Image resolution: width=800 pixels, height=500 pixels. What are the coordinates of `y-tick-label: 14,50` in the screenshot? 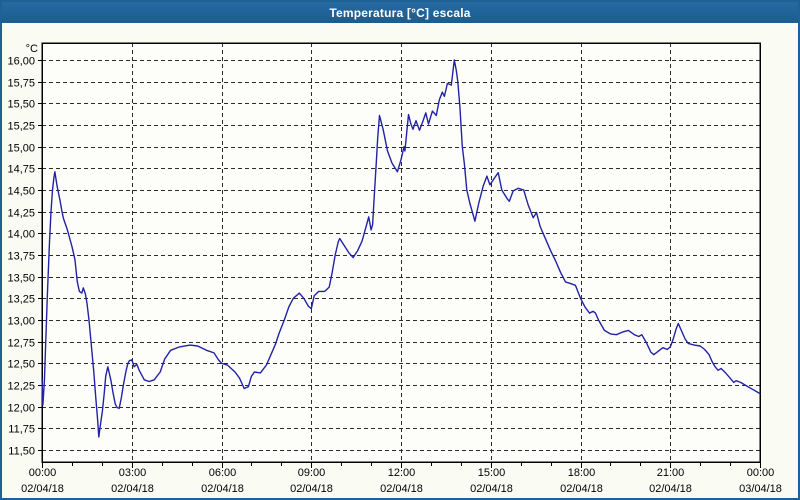 It's located at (21, 192).